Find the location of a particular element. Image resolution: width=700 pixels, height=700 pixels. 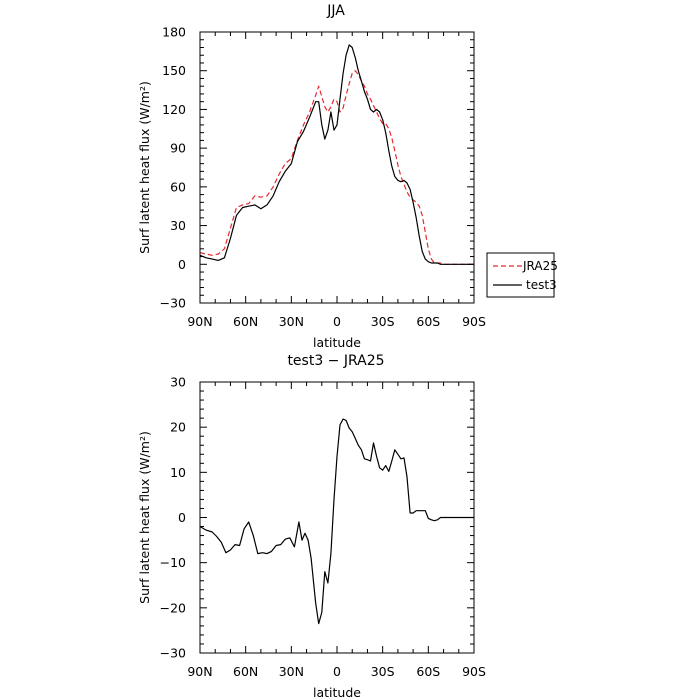

chart-title: test3 − JRA25 is located at coordinates (335, 361).